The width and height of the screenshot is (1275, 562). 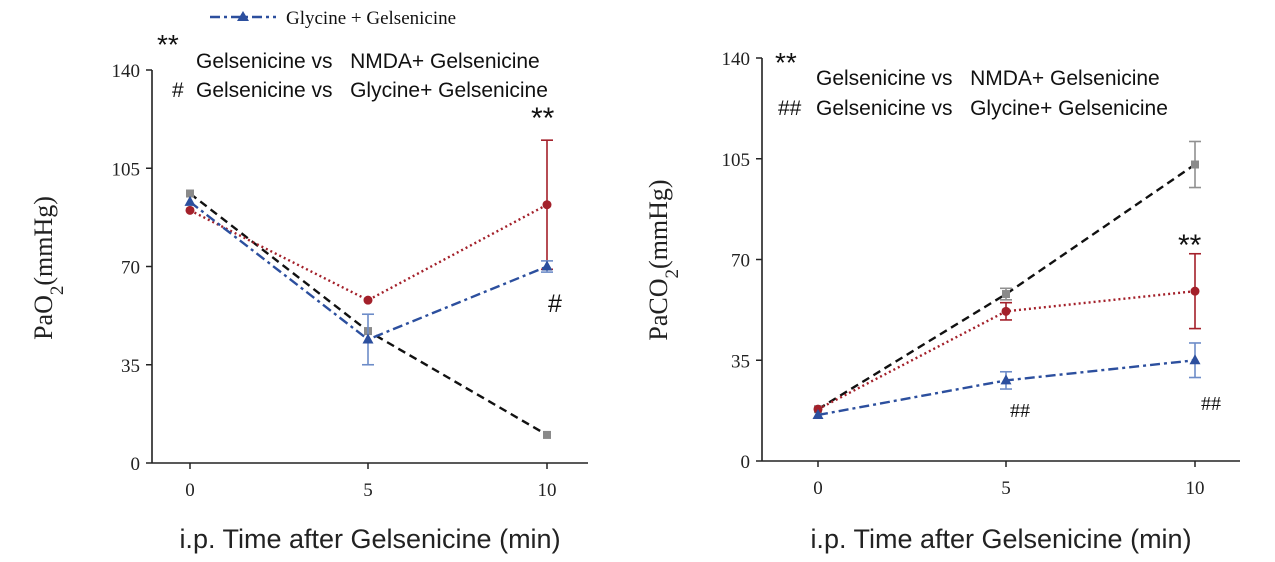 What do you see at coordinates (130, 366) in the screenshot?
I see `pao2-y-tick-label-35: 35` at bounding box center [130, 366].